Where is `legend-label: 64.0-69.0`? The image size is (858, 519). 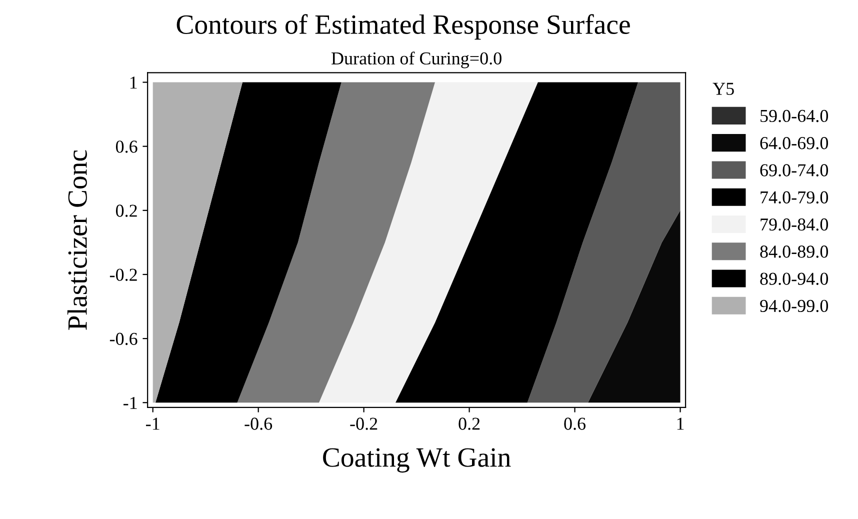 legend-label: 64.0-69.0 is located at coordinates (794, 143).